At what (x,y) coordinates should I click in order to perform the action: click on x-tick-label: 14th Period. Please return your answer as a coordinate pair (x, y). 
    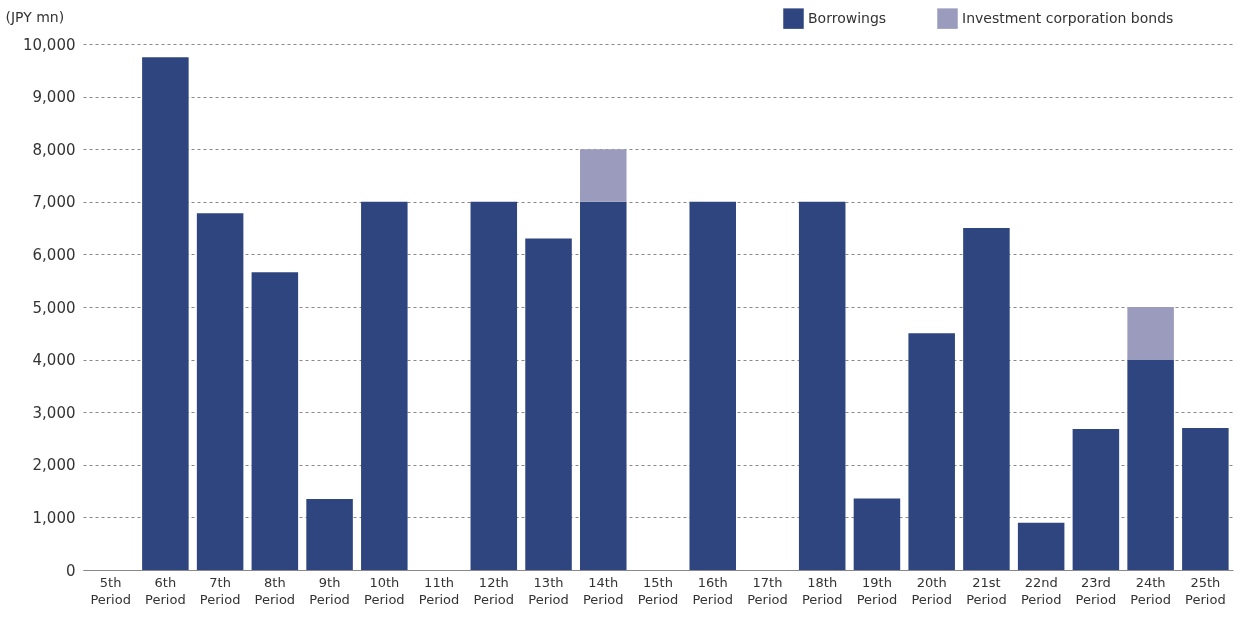
    Looking at the image, I should click on (603, 590).